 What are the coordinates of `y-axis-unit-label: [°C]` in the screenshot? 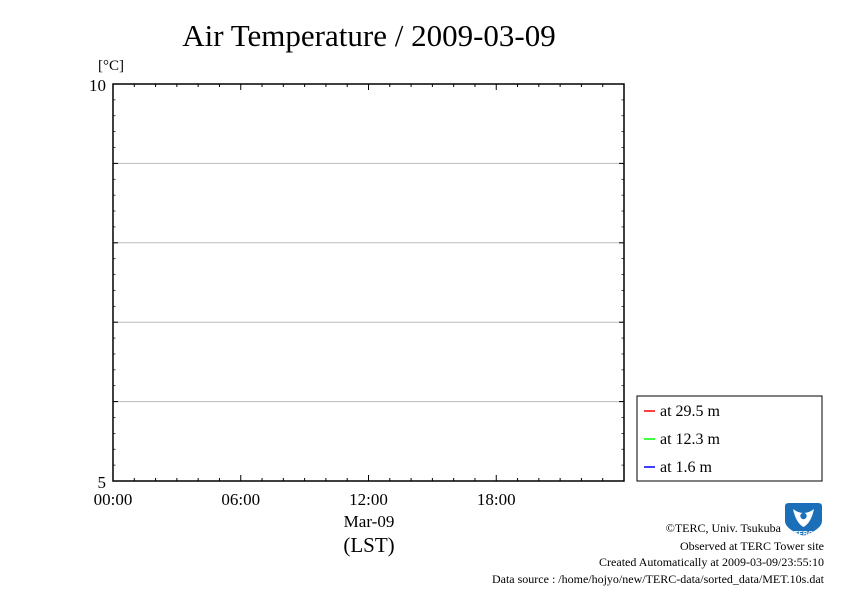 It's located at (111, 66).